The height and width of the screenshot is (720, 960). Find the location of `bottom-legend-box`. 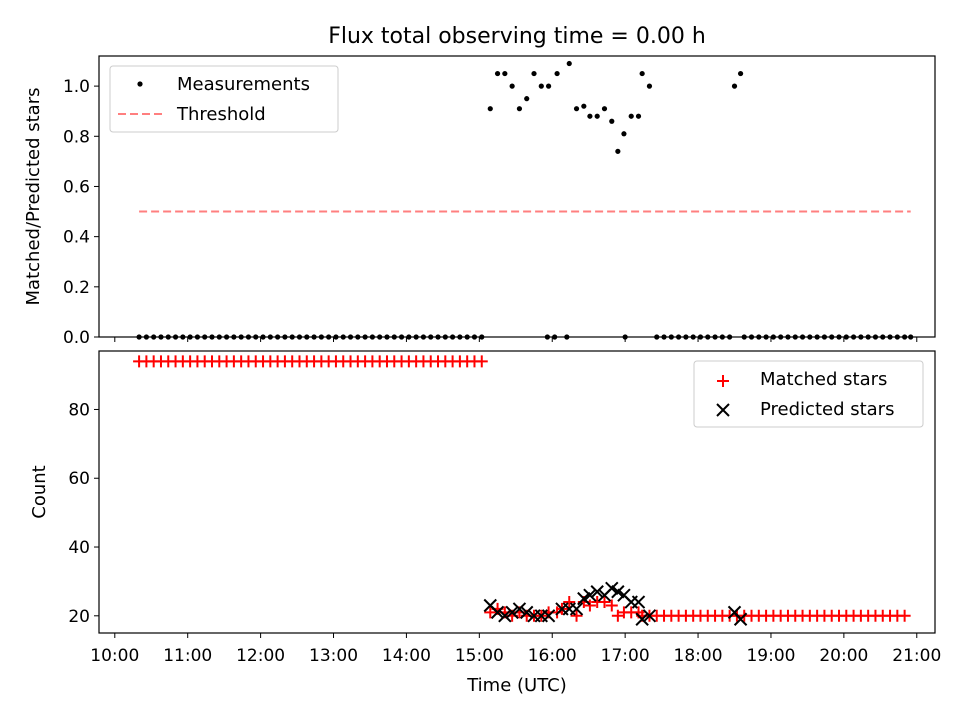

bottom-legend-box is located at coordinates (808, 394).